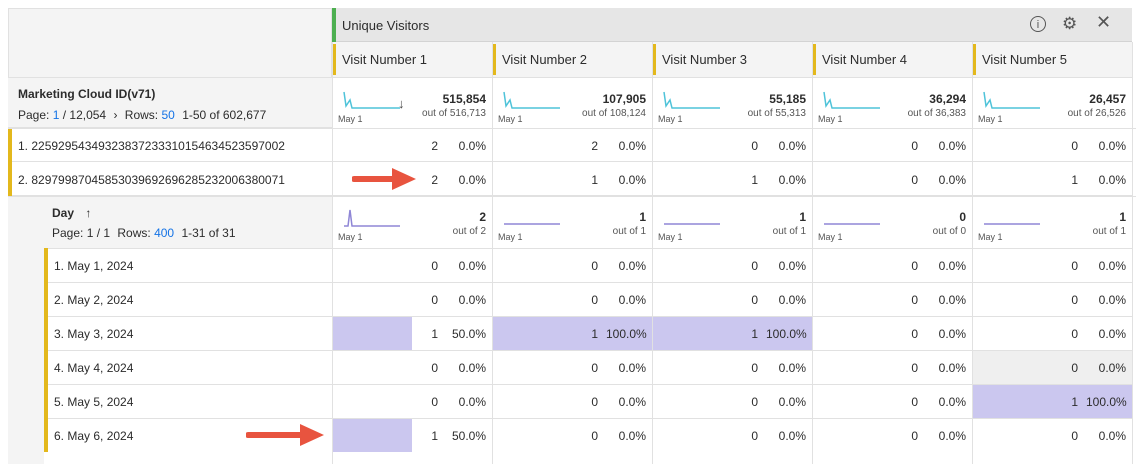  I want to click on row-divider, so click(572, 196).